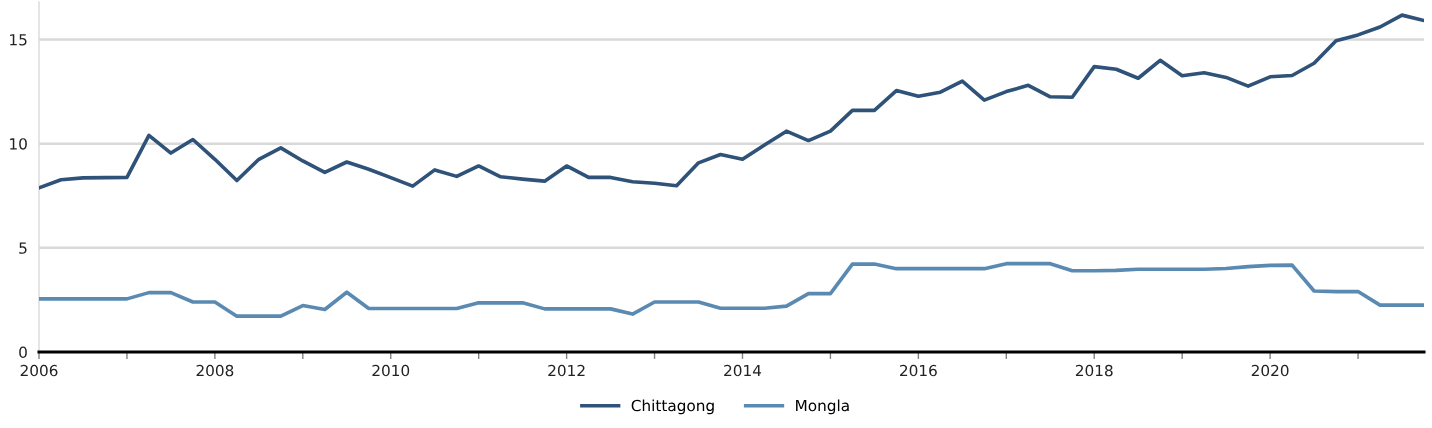  What do you see at coordinates (822, 407) in the screenshot?
I see `legend-label: Mongla` at bounding box center [822, 407].